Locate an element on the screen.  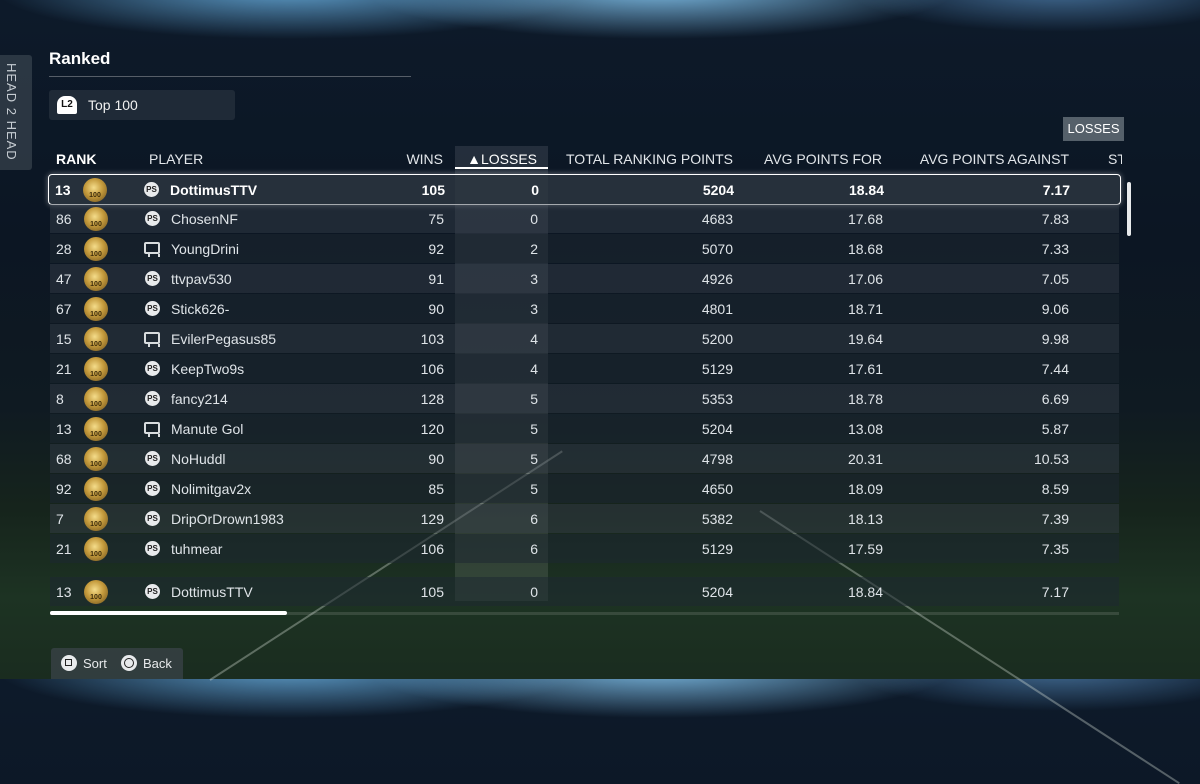
wins-cell: 75 is located at coordinates (436, 219).